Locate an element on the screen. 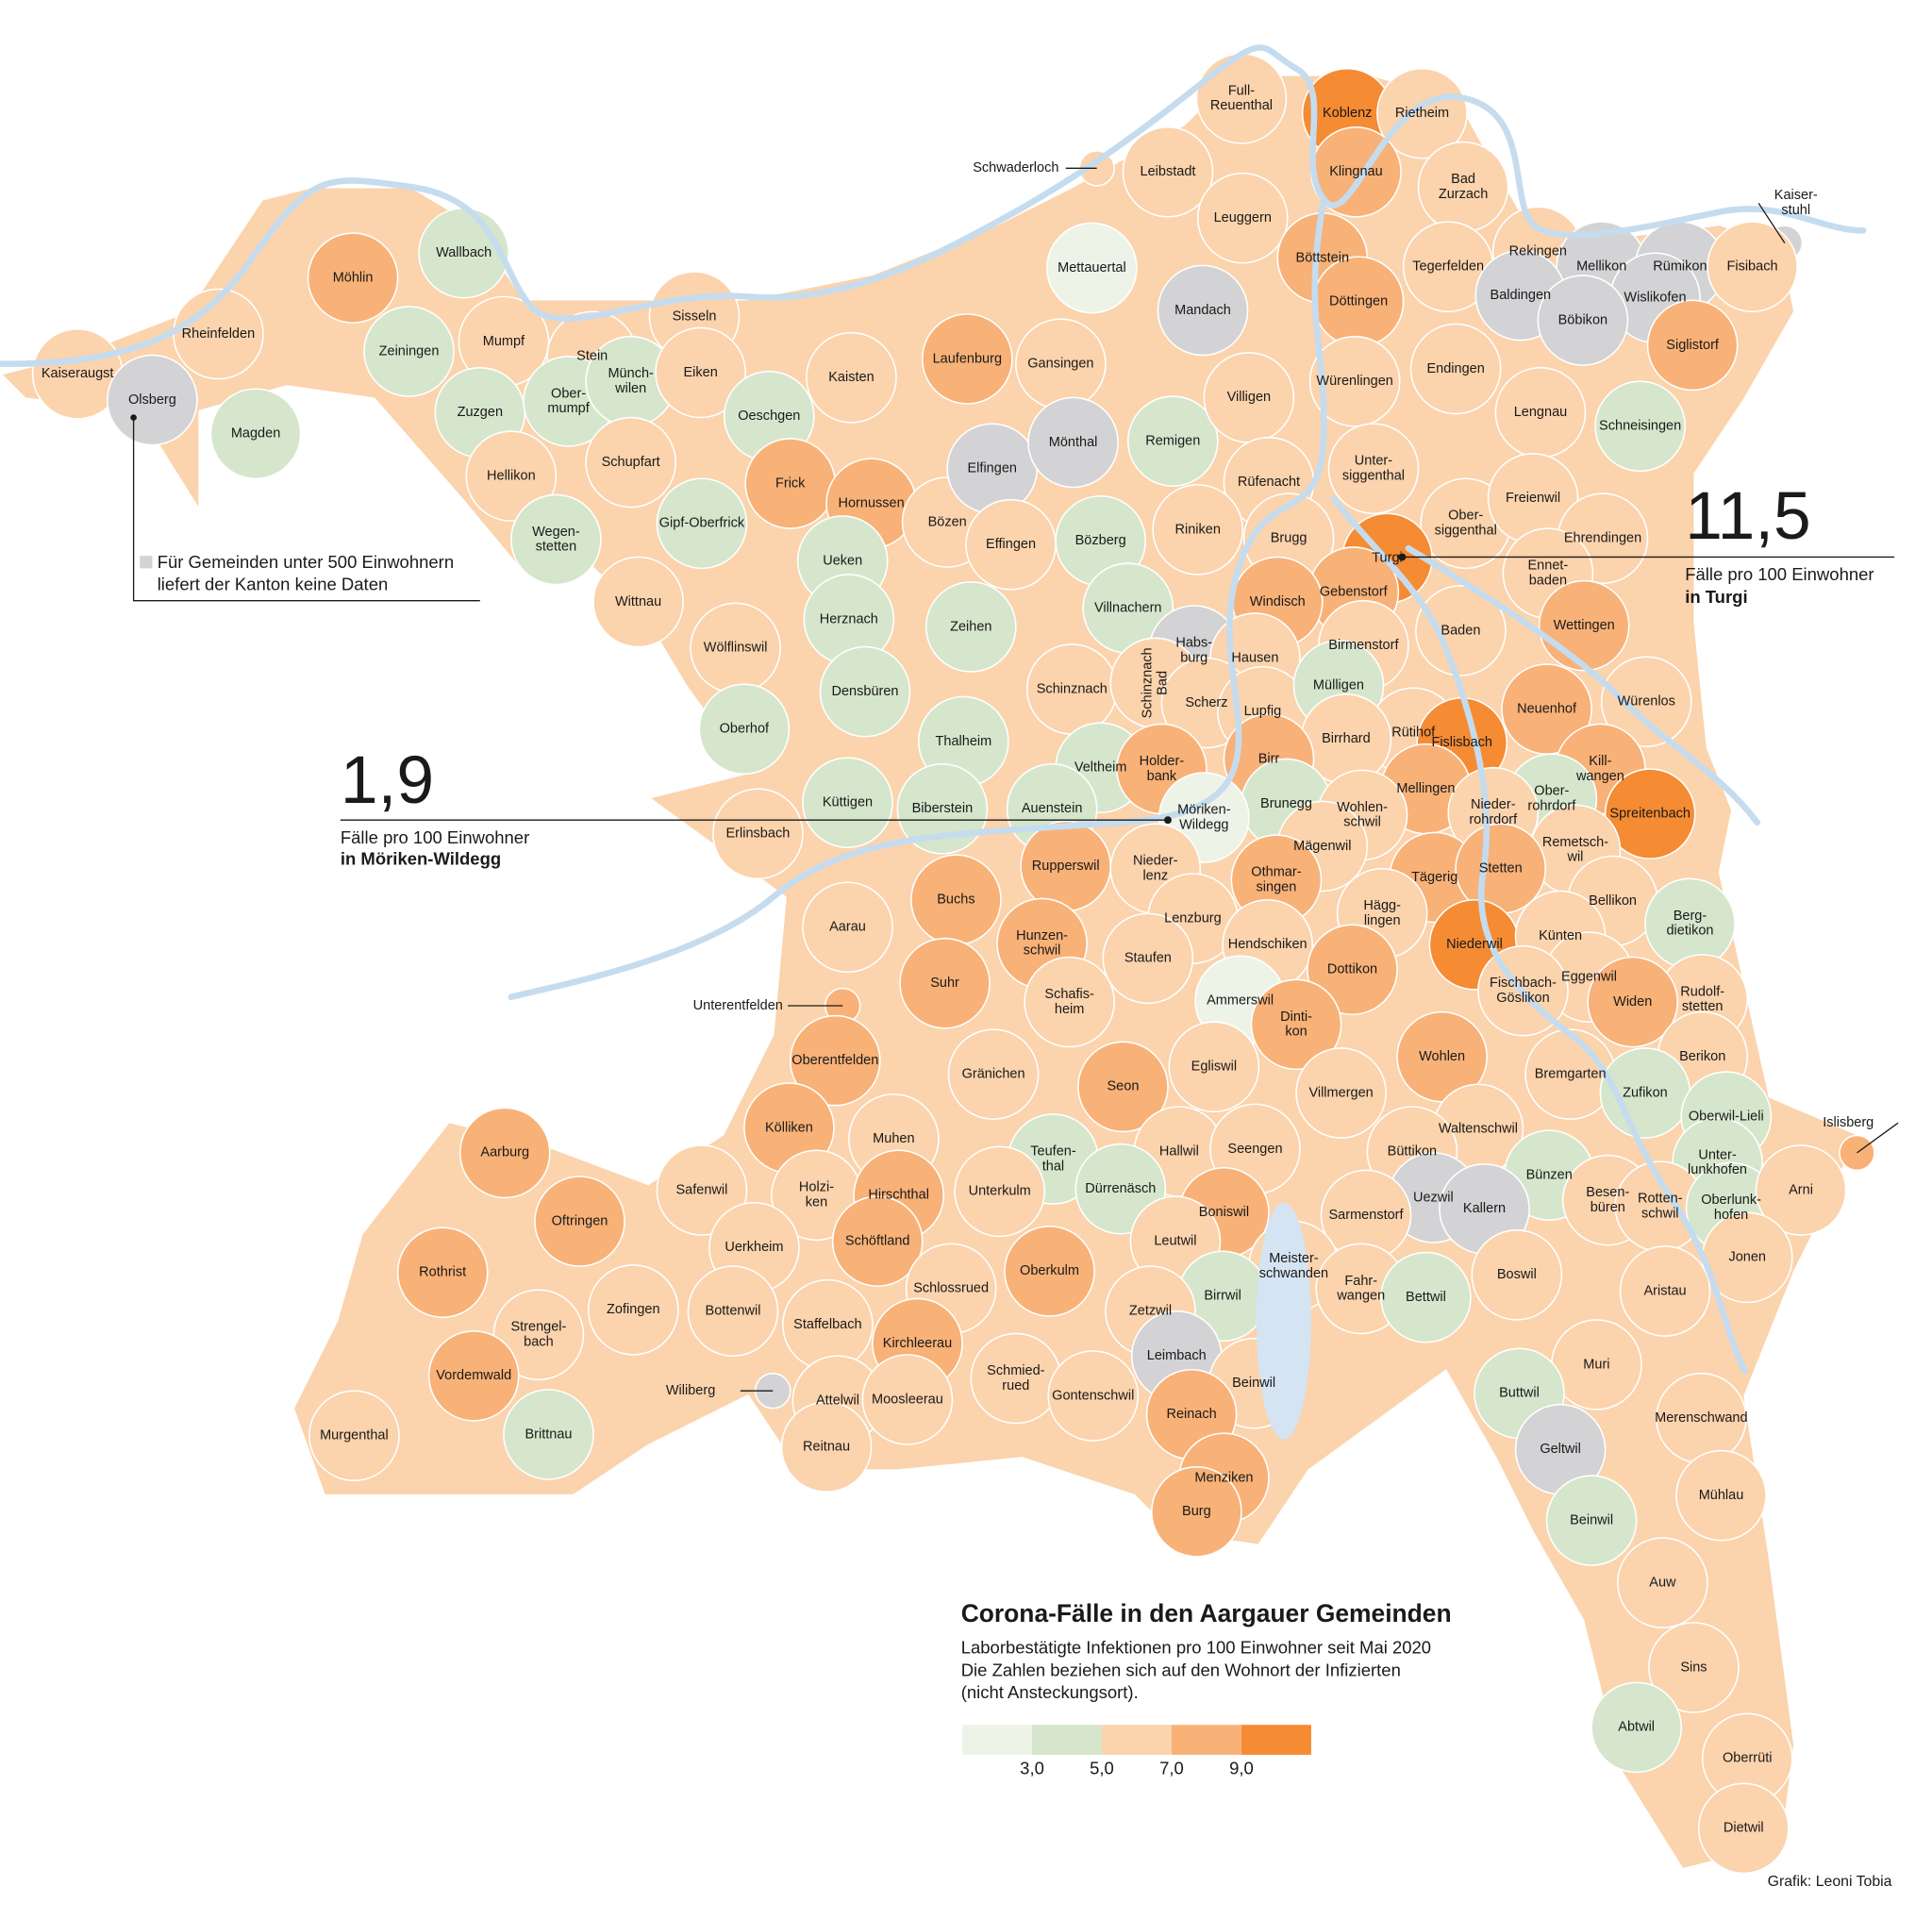  municipality-label: Abtwil is located at coordinates (1637, 1727).